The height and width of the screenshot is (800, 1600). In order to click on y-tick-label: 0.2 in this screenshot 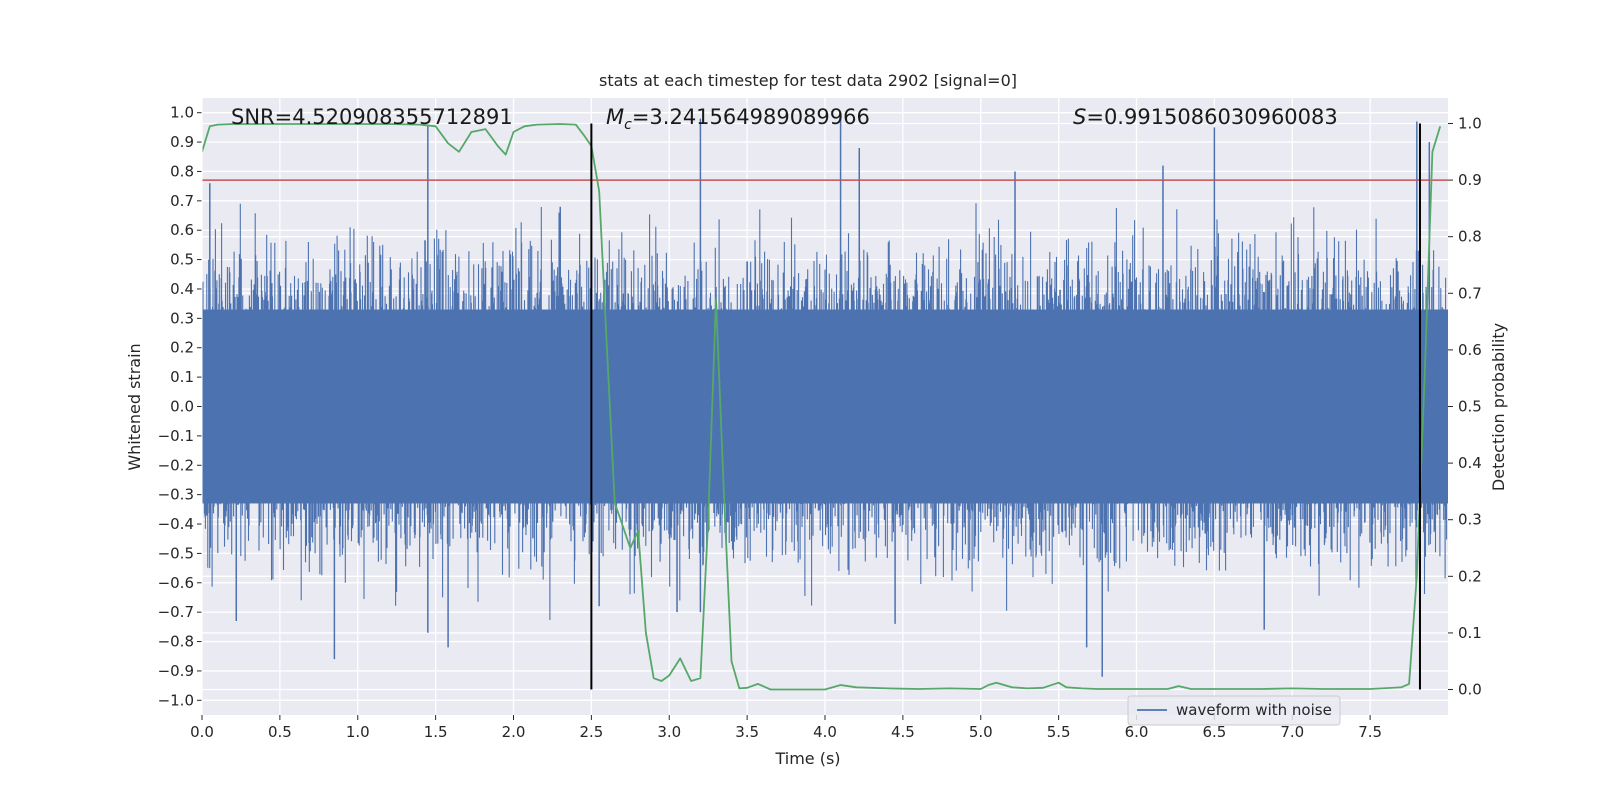, I will do `click(182, 348)`.